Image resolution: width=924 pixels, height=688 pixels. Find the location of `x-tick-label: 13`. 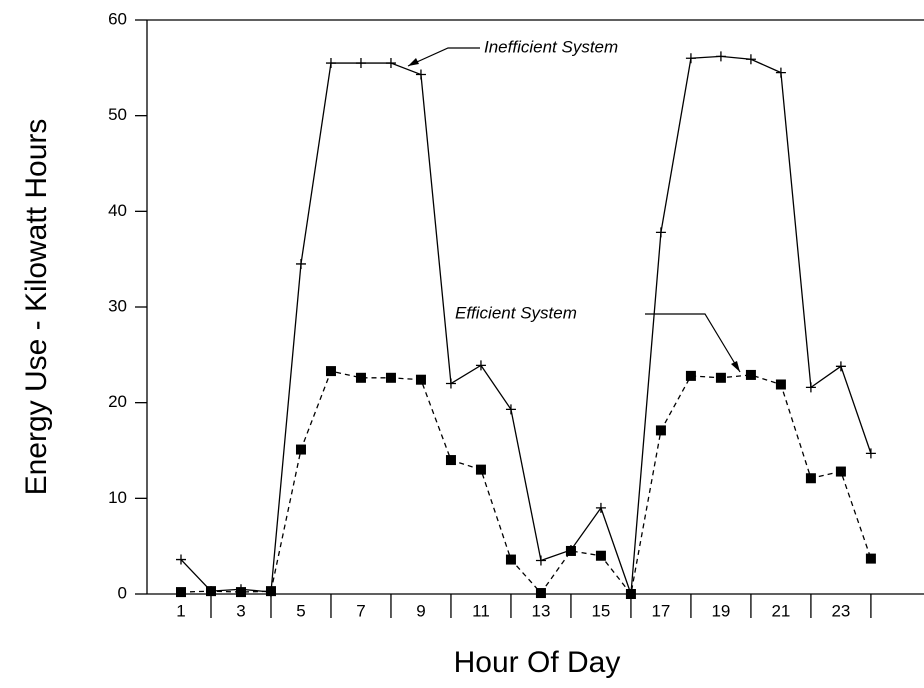

x-tick-label: 13 is located at coordinates (540, 610).